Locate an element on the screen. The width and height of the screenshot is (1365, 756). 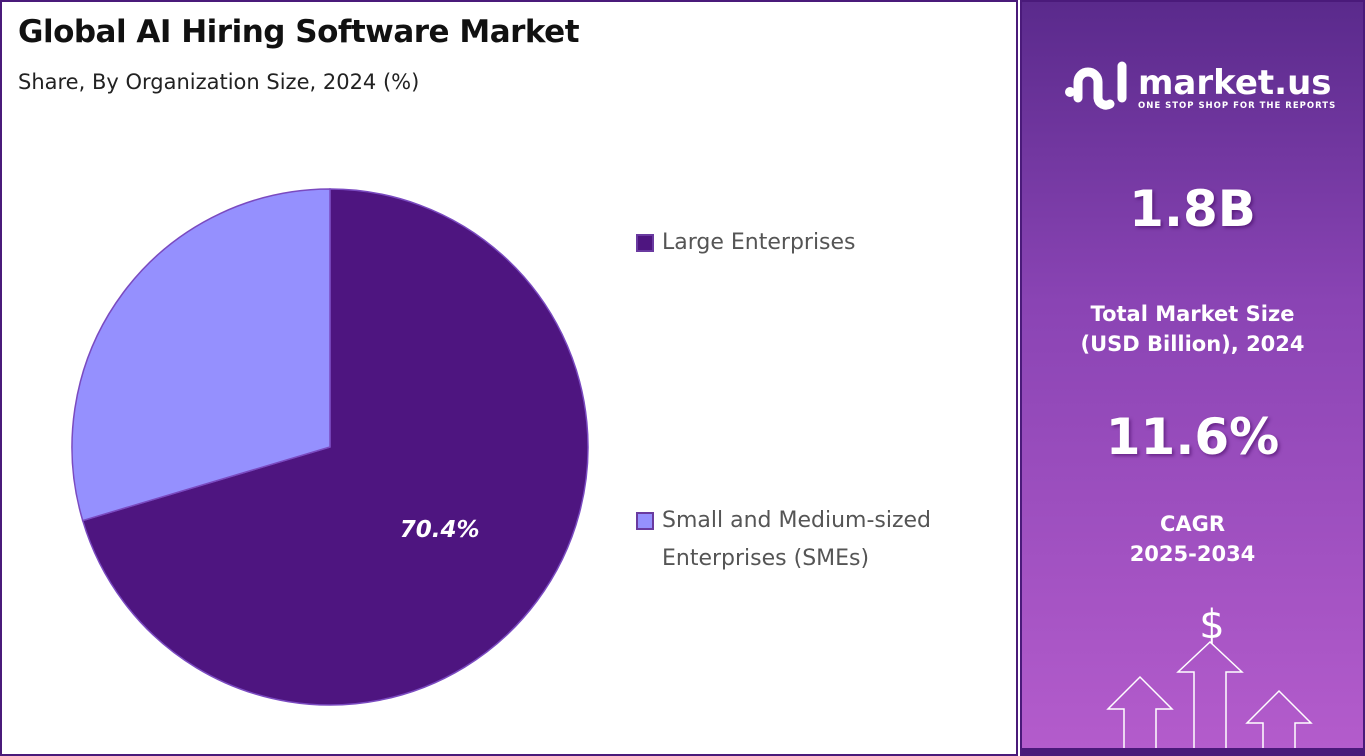
bottom-bar is located at coordinates (1192, 751).